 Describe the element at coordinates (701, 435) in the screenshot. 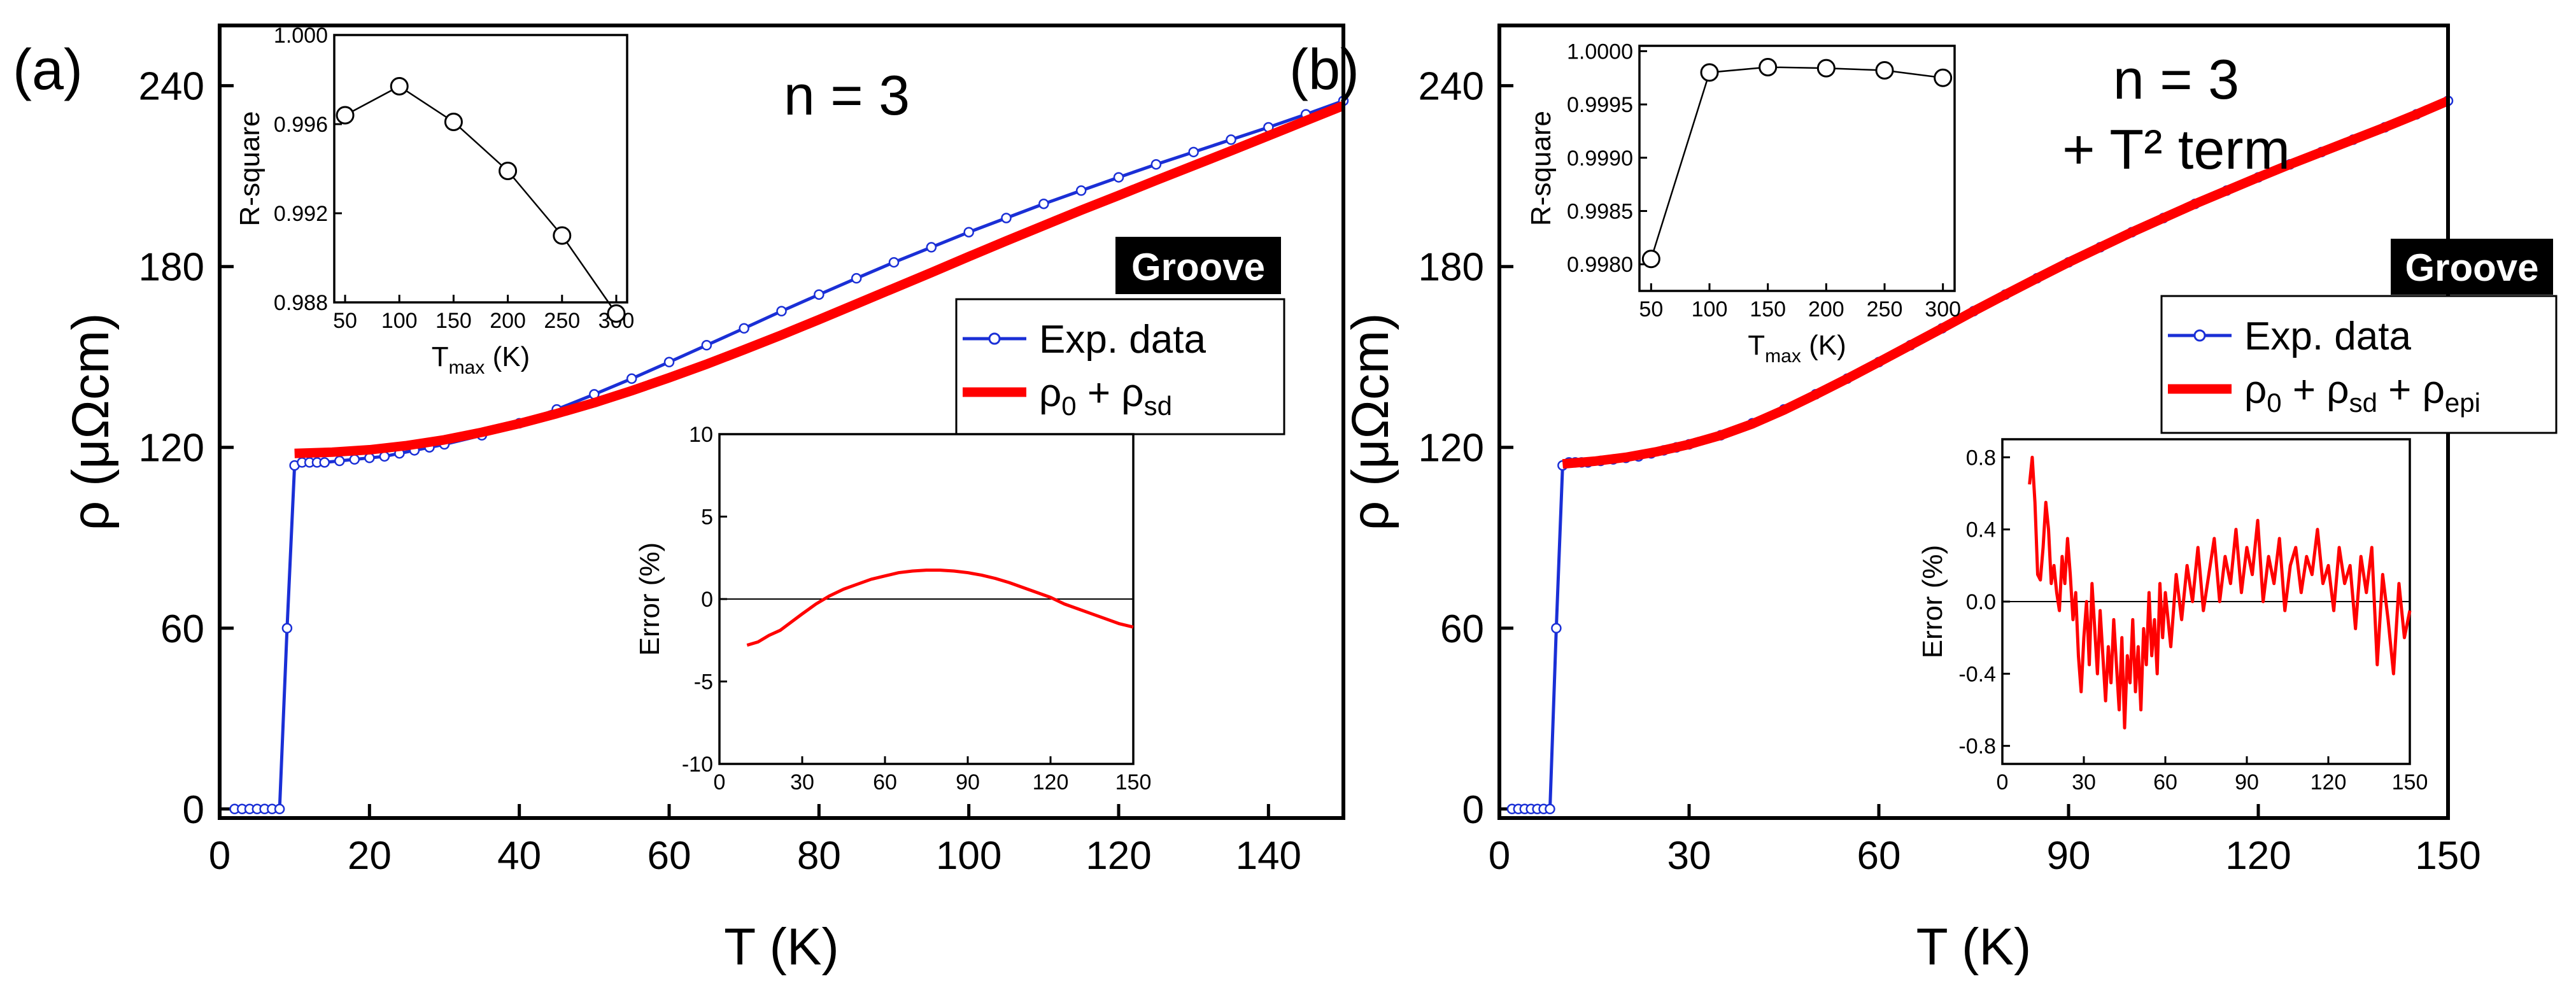

I see `inset-error-y-tick-label: 10` at that location.